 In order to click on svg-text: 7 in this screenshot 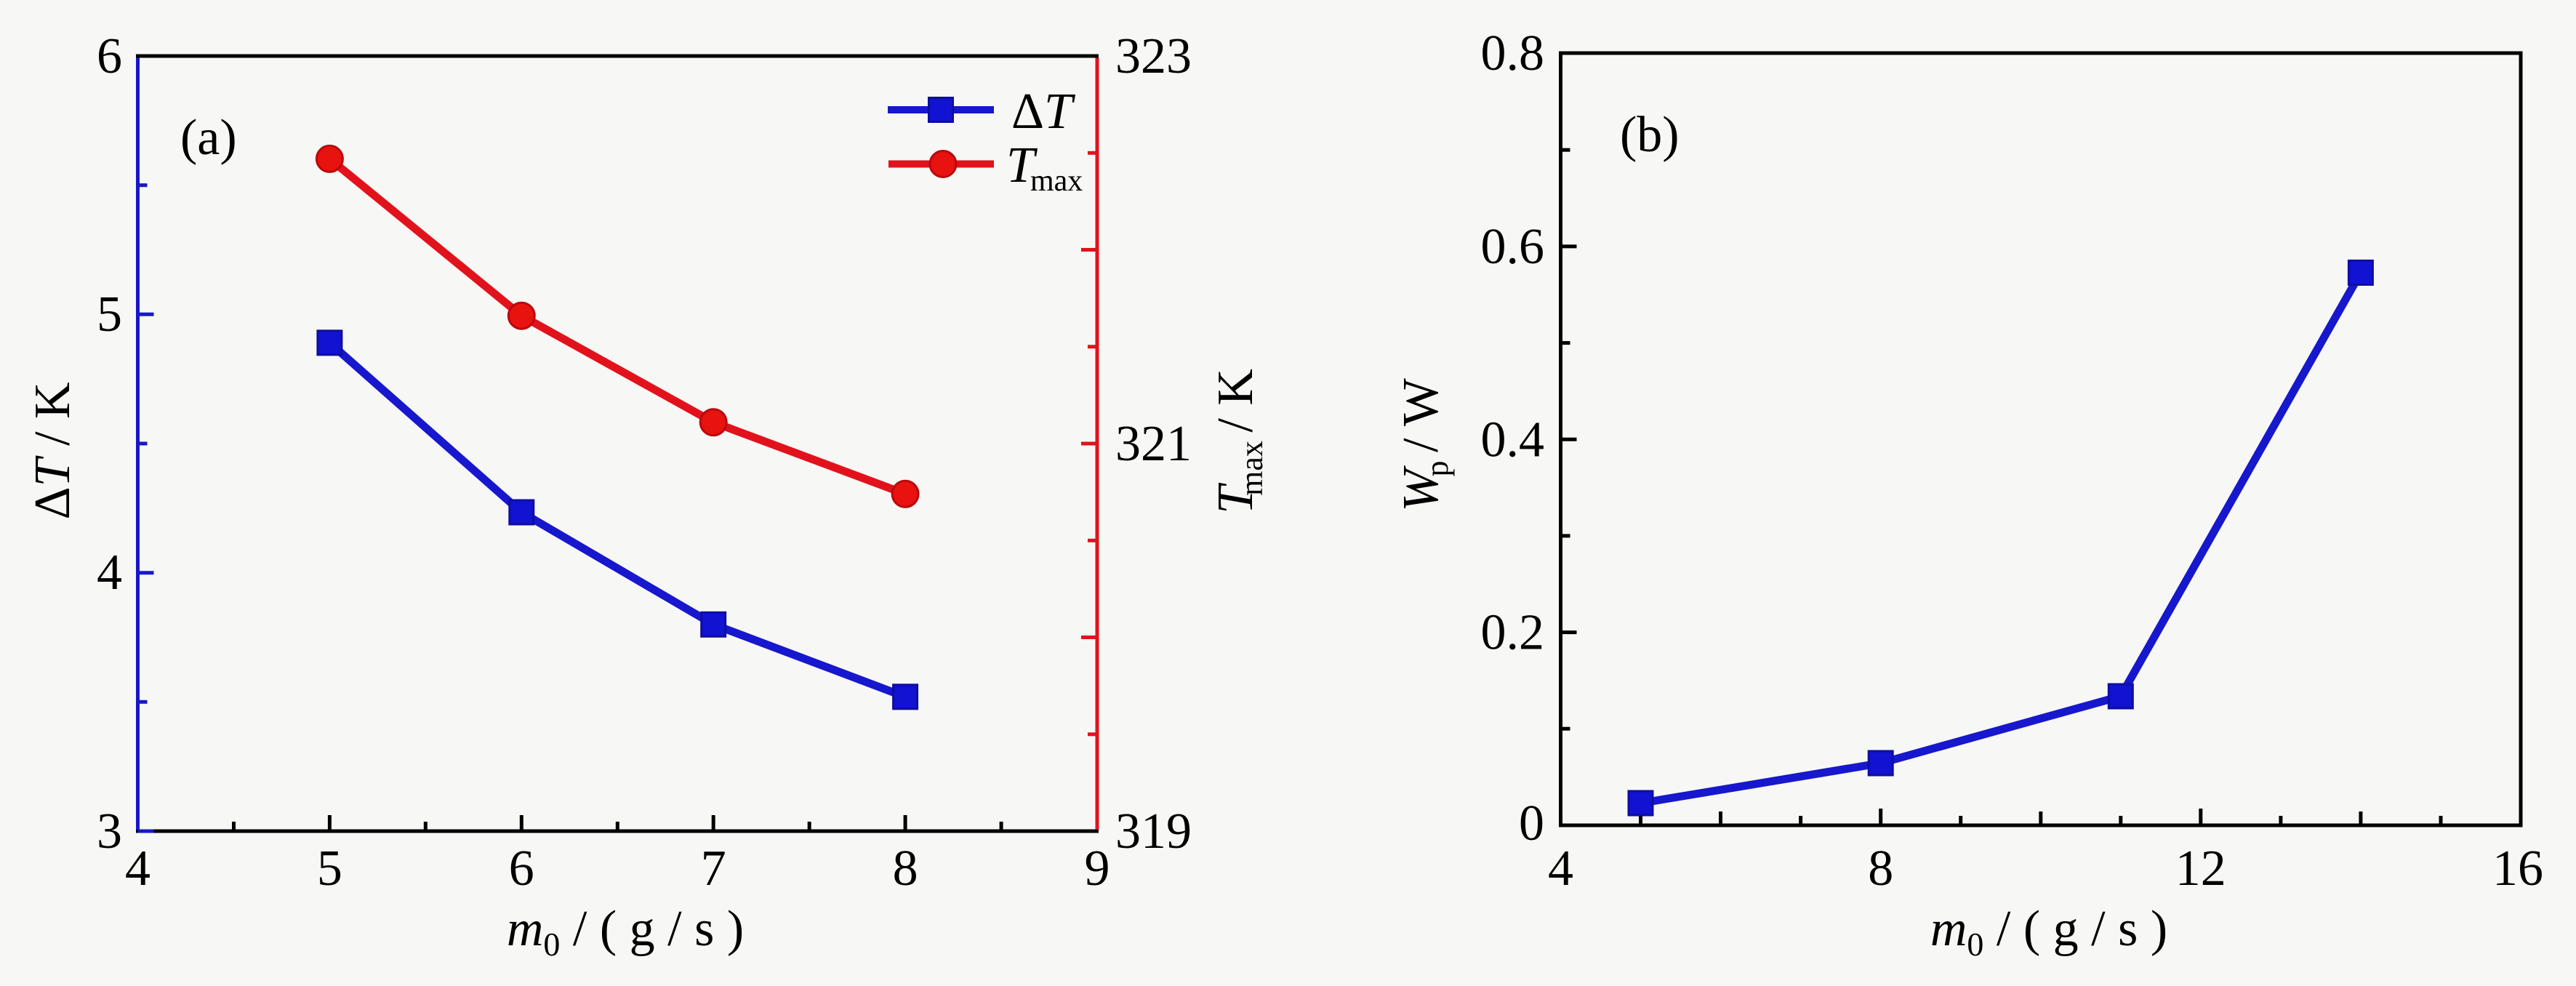, I will do `click(713, 869)`.